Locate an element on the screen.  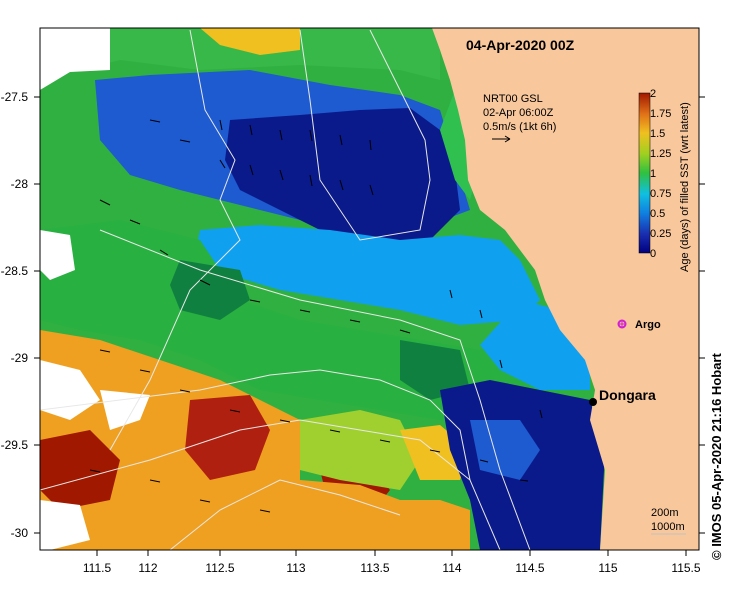
colorbar-tick: 0.5 is located at coordinates (657, 214).